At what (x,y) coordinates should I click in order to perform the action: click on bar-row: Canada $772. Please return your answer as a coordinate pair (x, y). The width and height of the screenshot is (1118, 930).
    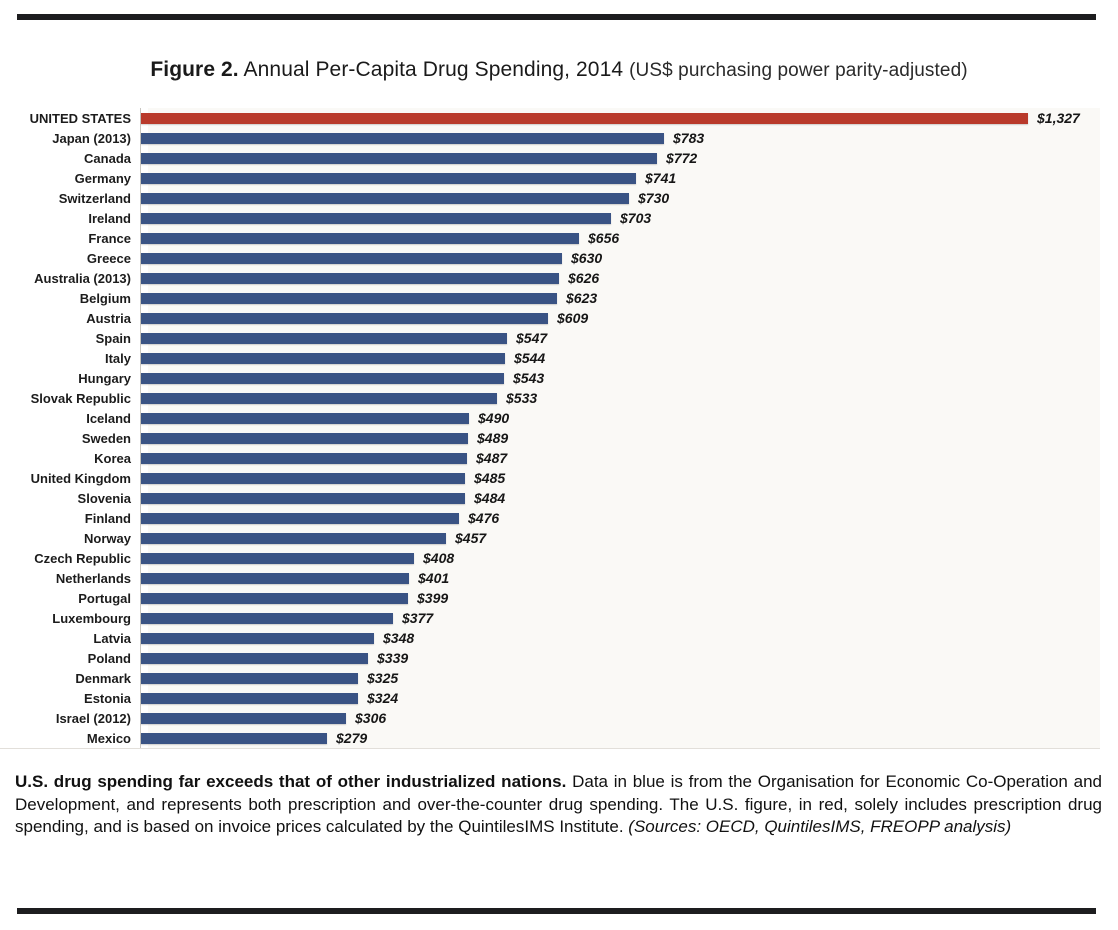
    Looking at the image, I should click on (550, 158).